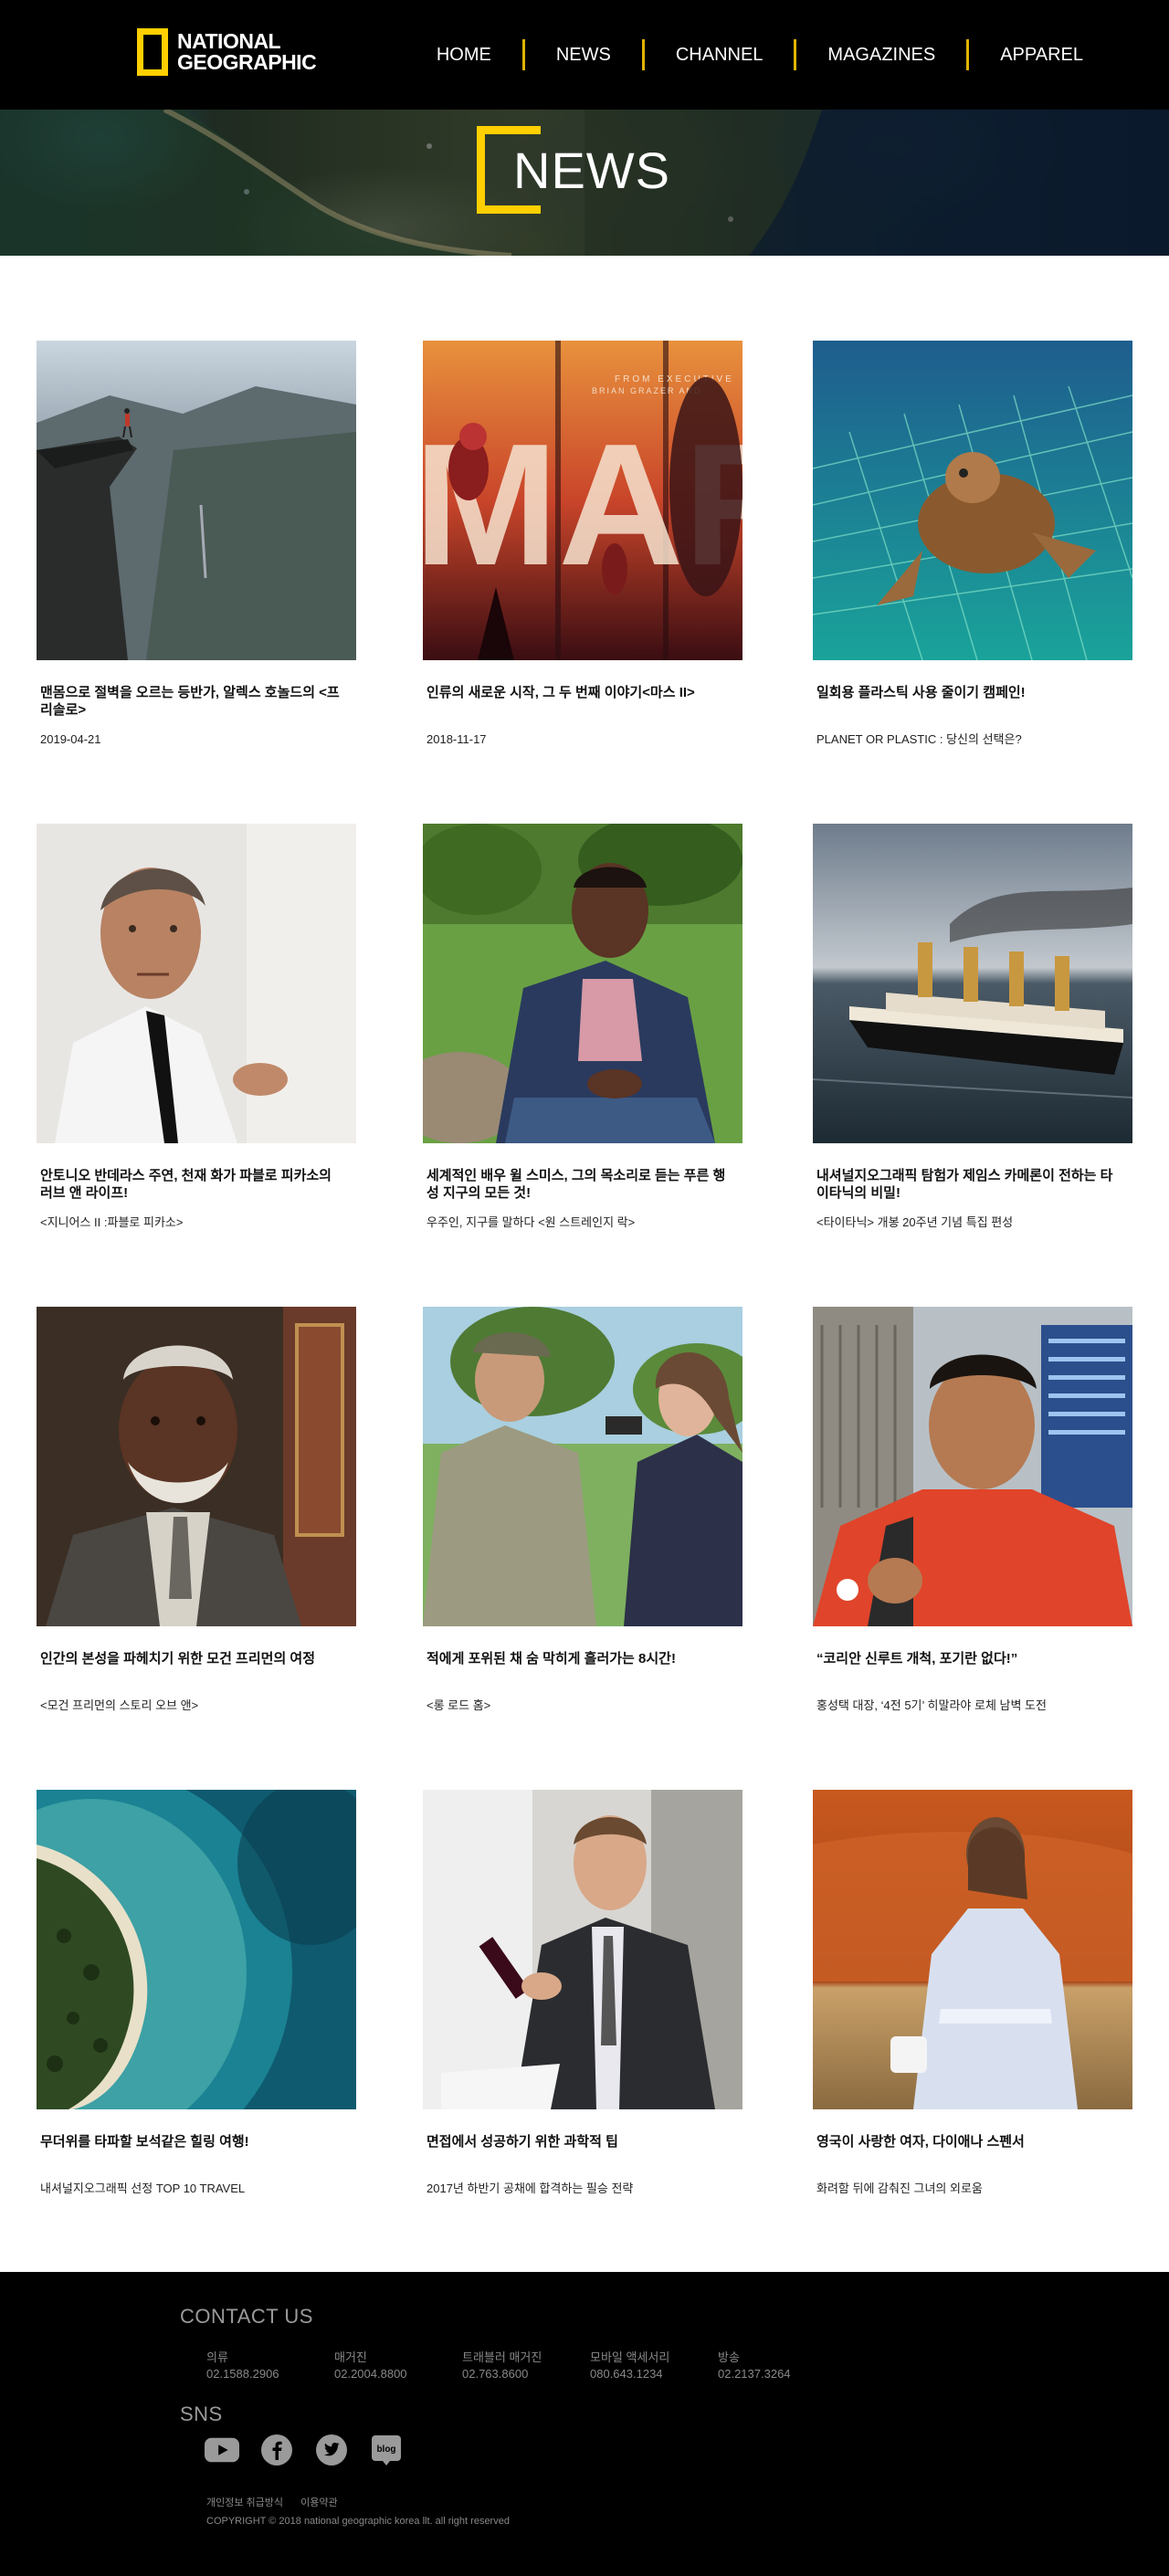 This screenshot has width=1169, height=2576. What do you see at coordinates (245, 2502) in the screenshot?
I see `privacy-policy-link: 개인정보 취급방식` at bounding box center [245, 2502].